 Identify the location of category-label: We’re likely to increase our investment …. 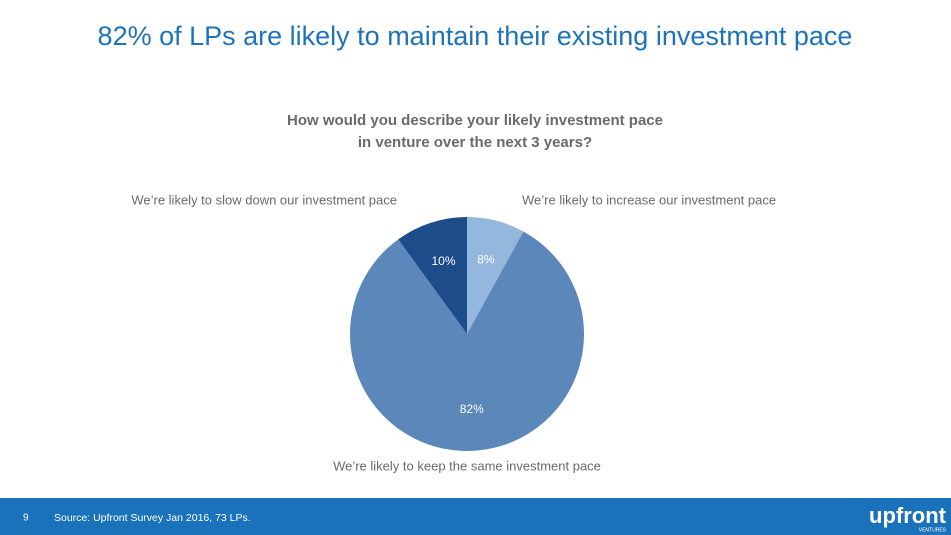
(649, 199).